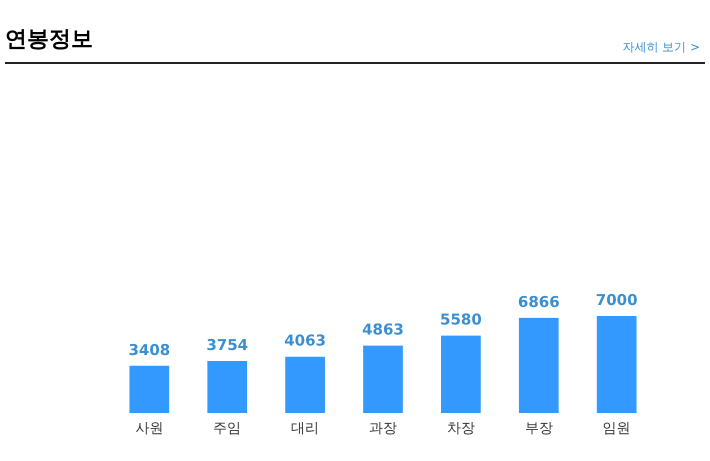 The image size is (710, 461). What do you see at coordinates (617, 300) in the screenshot?
I see `data-label: 7000` at bounding box center [617, 300].